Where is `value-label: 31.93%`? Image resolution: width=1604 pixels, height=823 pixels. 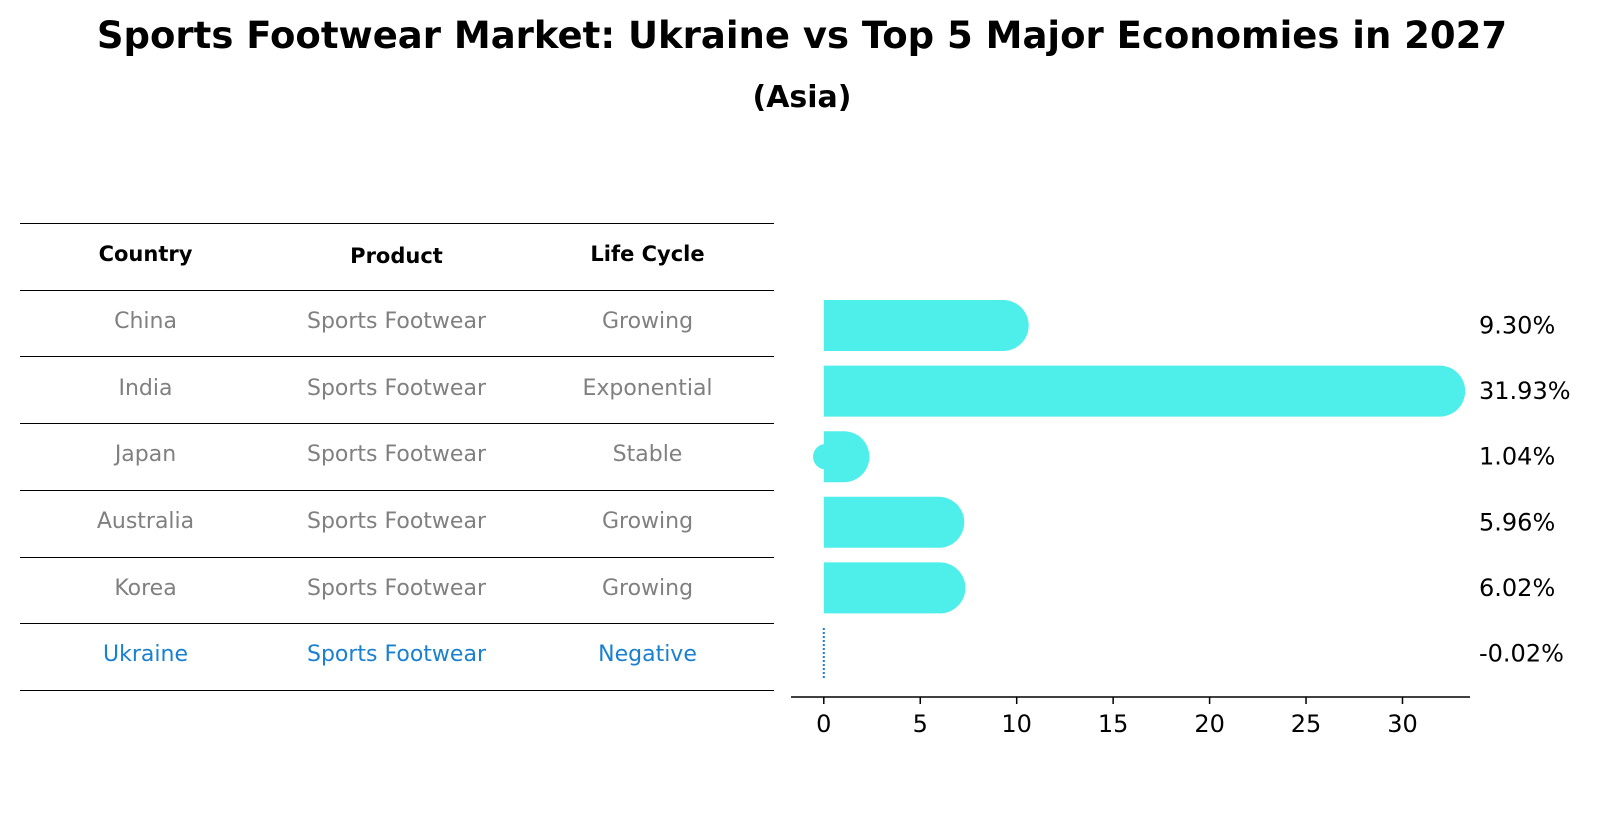
value-label: 31.93% is located at coordinates (1525, 391).